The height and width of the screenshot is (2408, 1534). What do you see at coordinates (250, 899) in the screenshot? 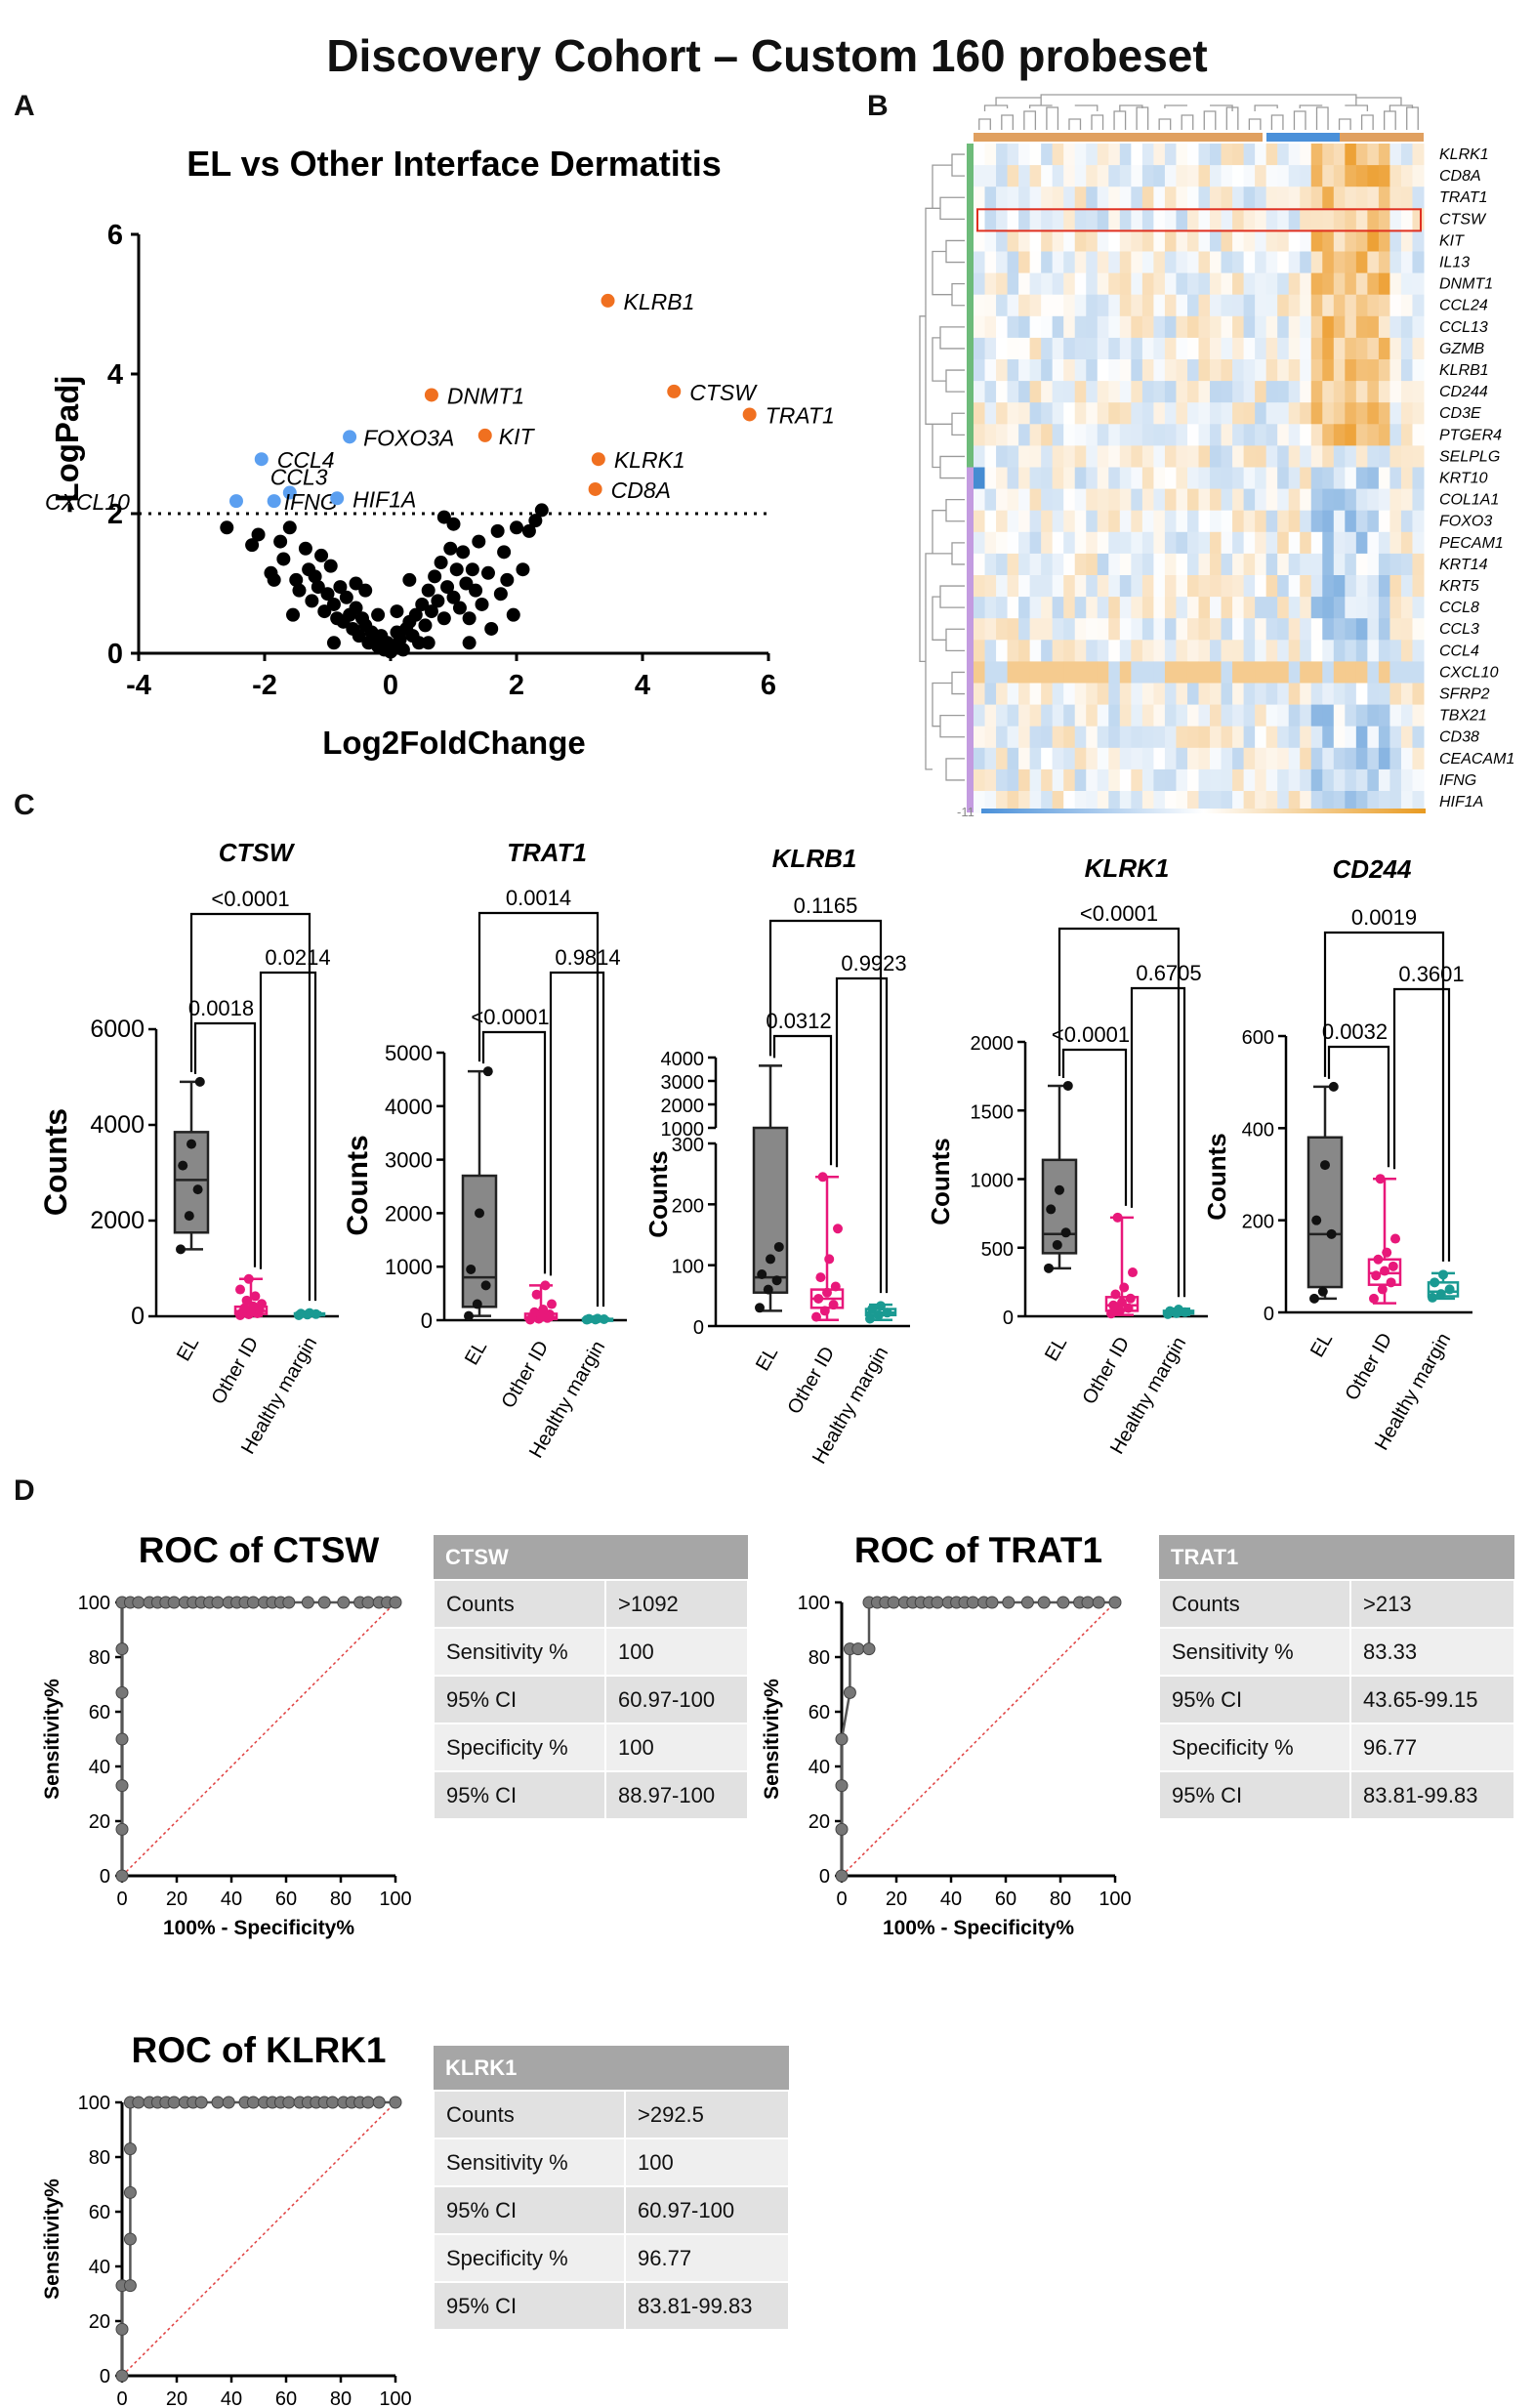
I see `p-value-label: <0.0001` at bounding box center [250, 899].